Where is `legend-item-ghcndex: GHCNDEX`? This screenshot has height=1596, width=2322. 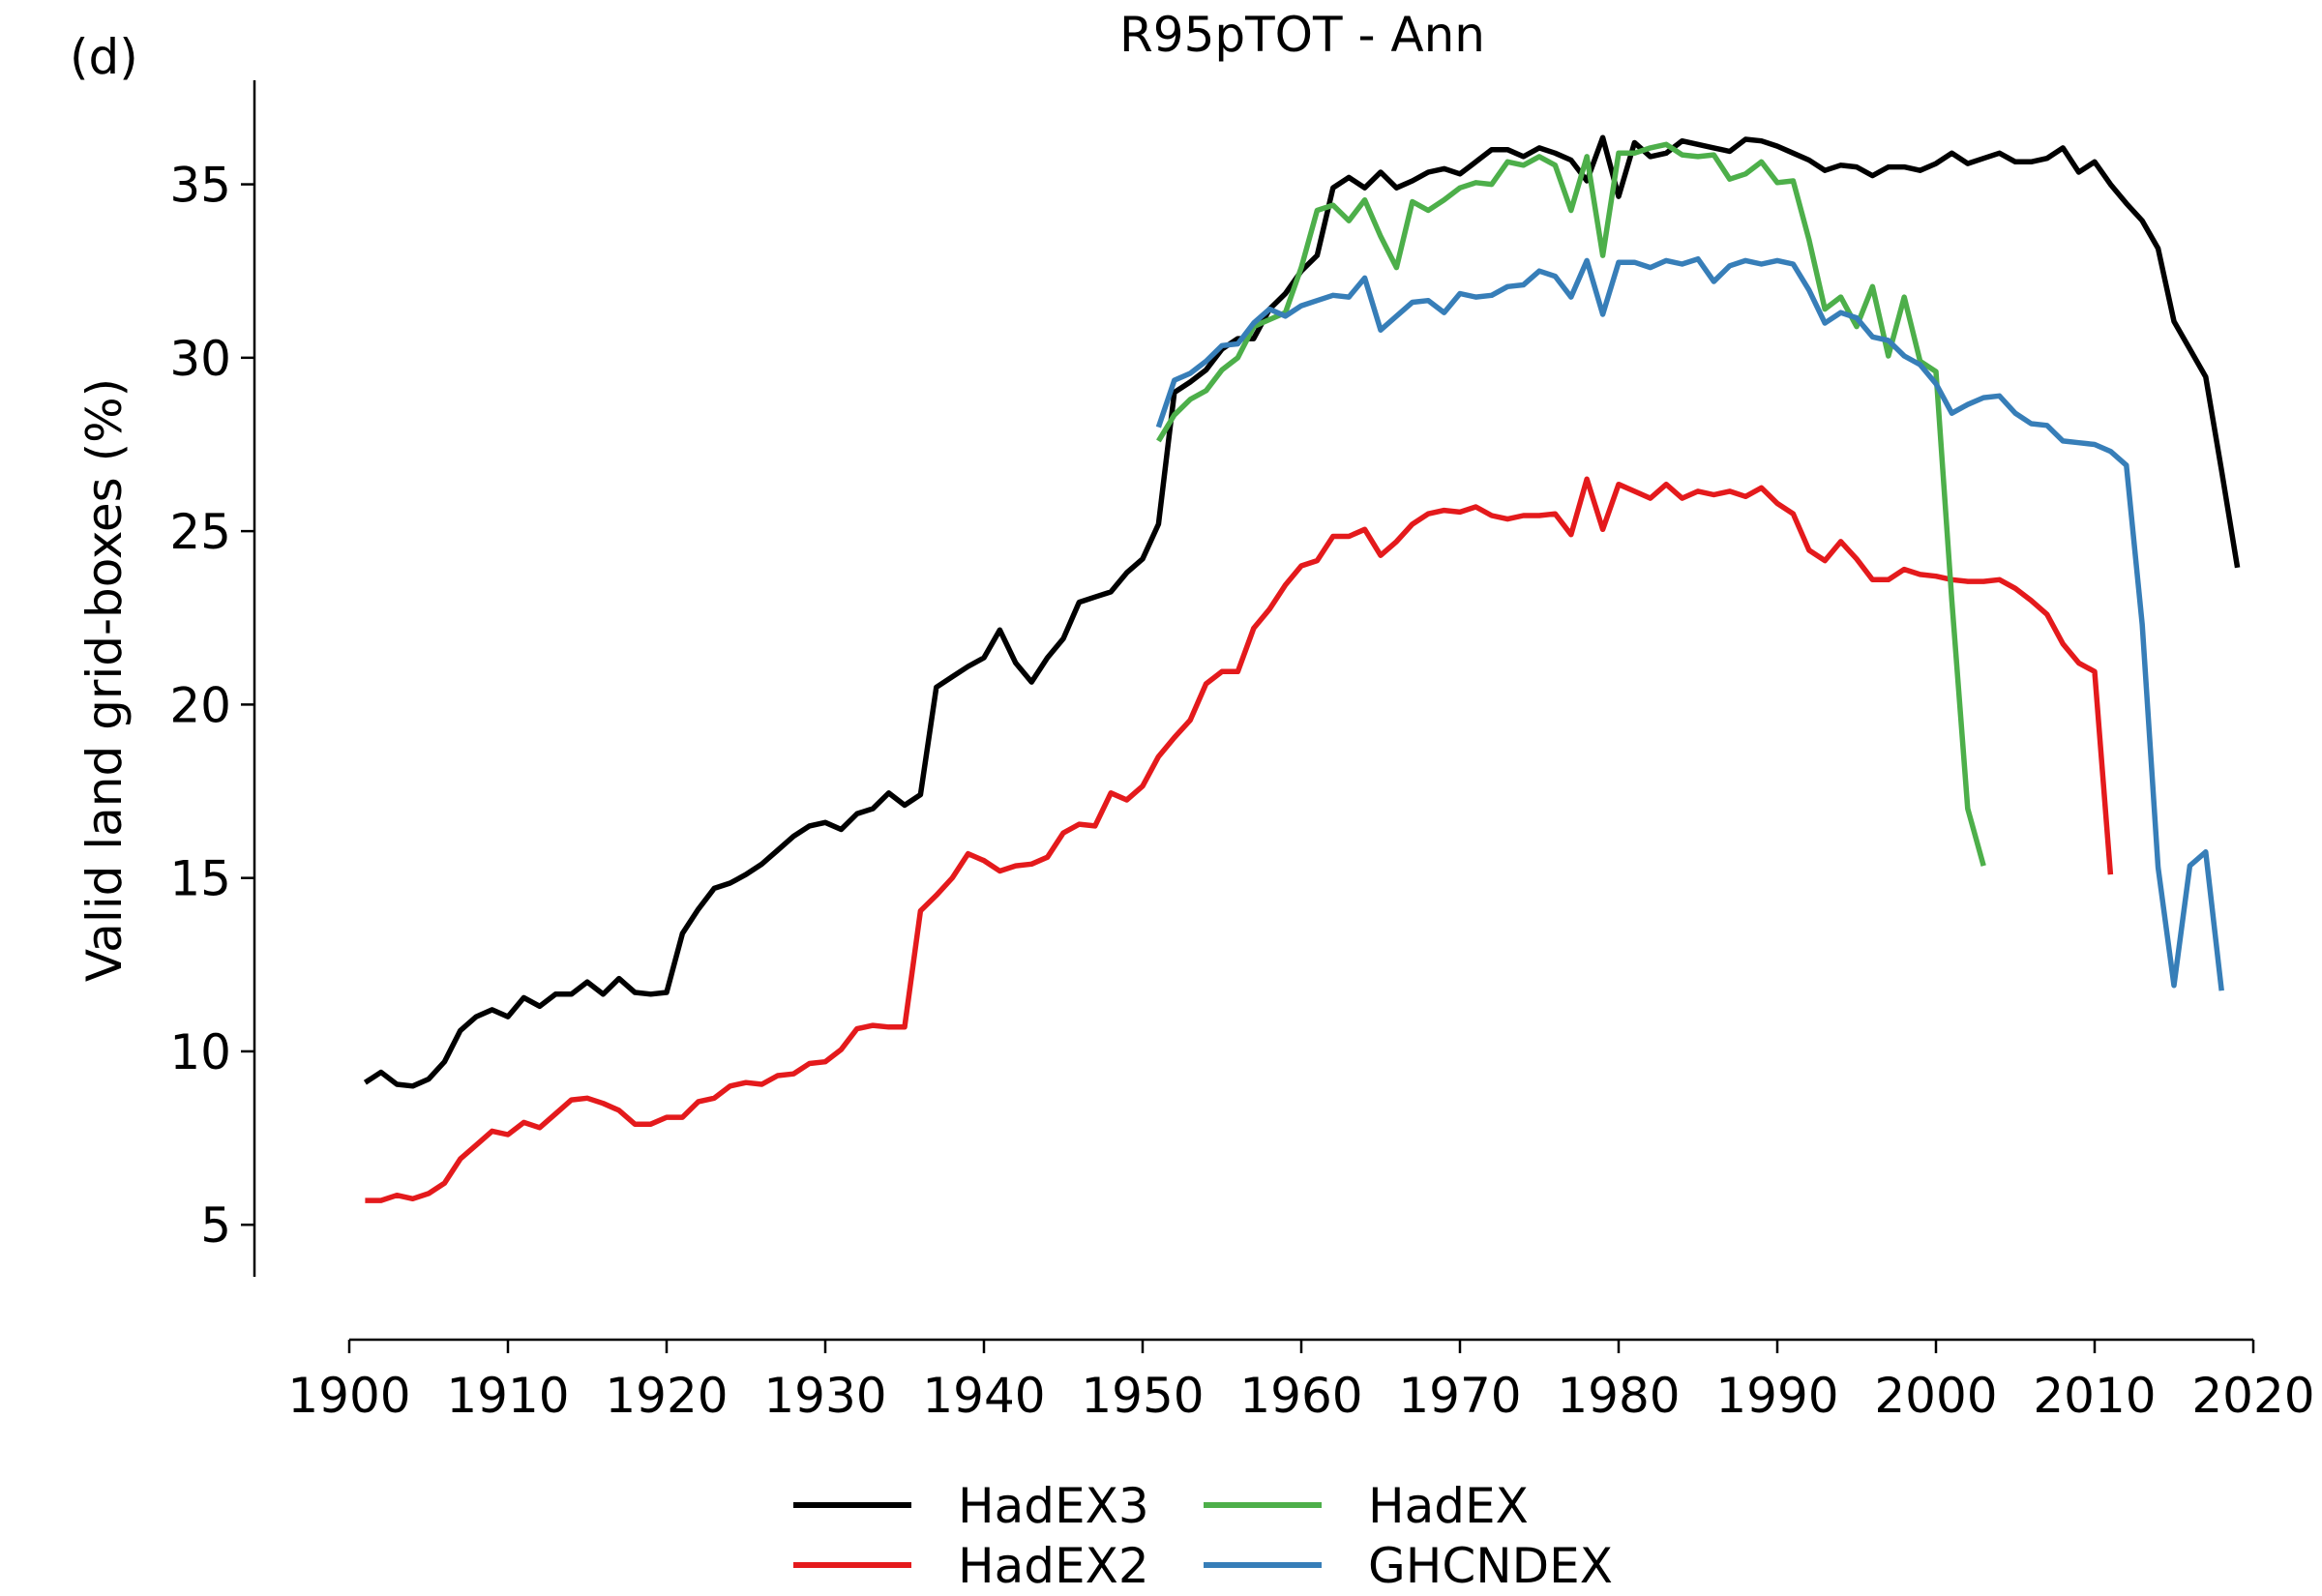 legend-item-ghcndex: GHCNDEX is located at coordinates (1408, 1566).